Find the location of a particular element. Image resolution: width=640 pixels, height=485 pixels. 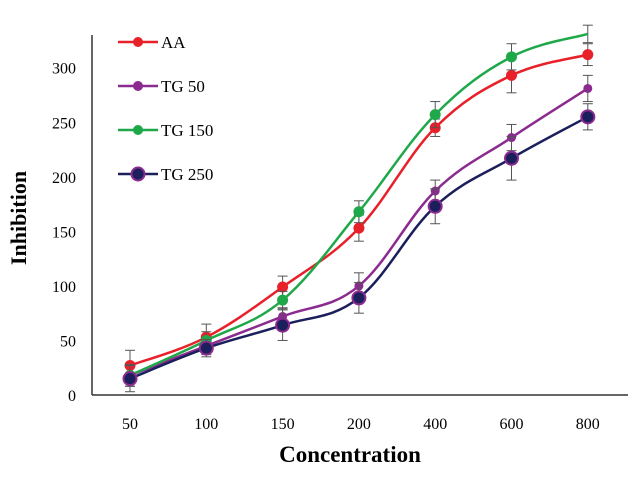

y-tick-label: 200 is located at coordinates (64, 178).